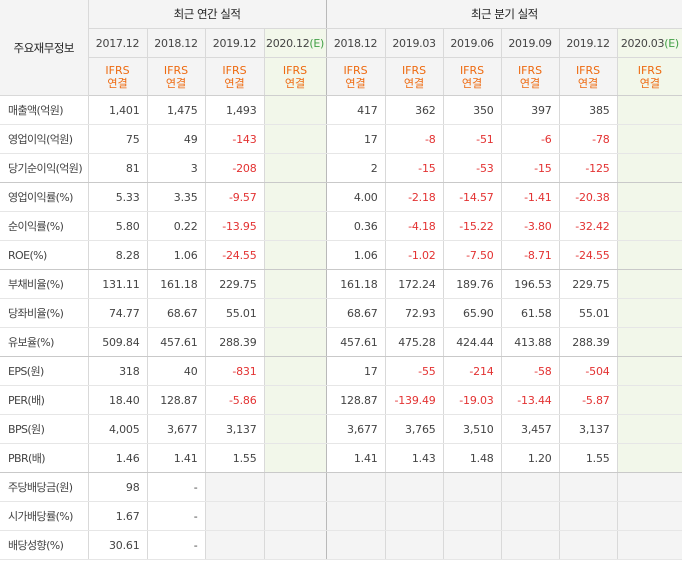 This screenshot has width=686, height=562. Describe the element at coordinates (588, 313) in the screenshot. I see `value-cell: 55.01` at that location.